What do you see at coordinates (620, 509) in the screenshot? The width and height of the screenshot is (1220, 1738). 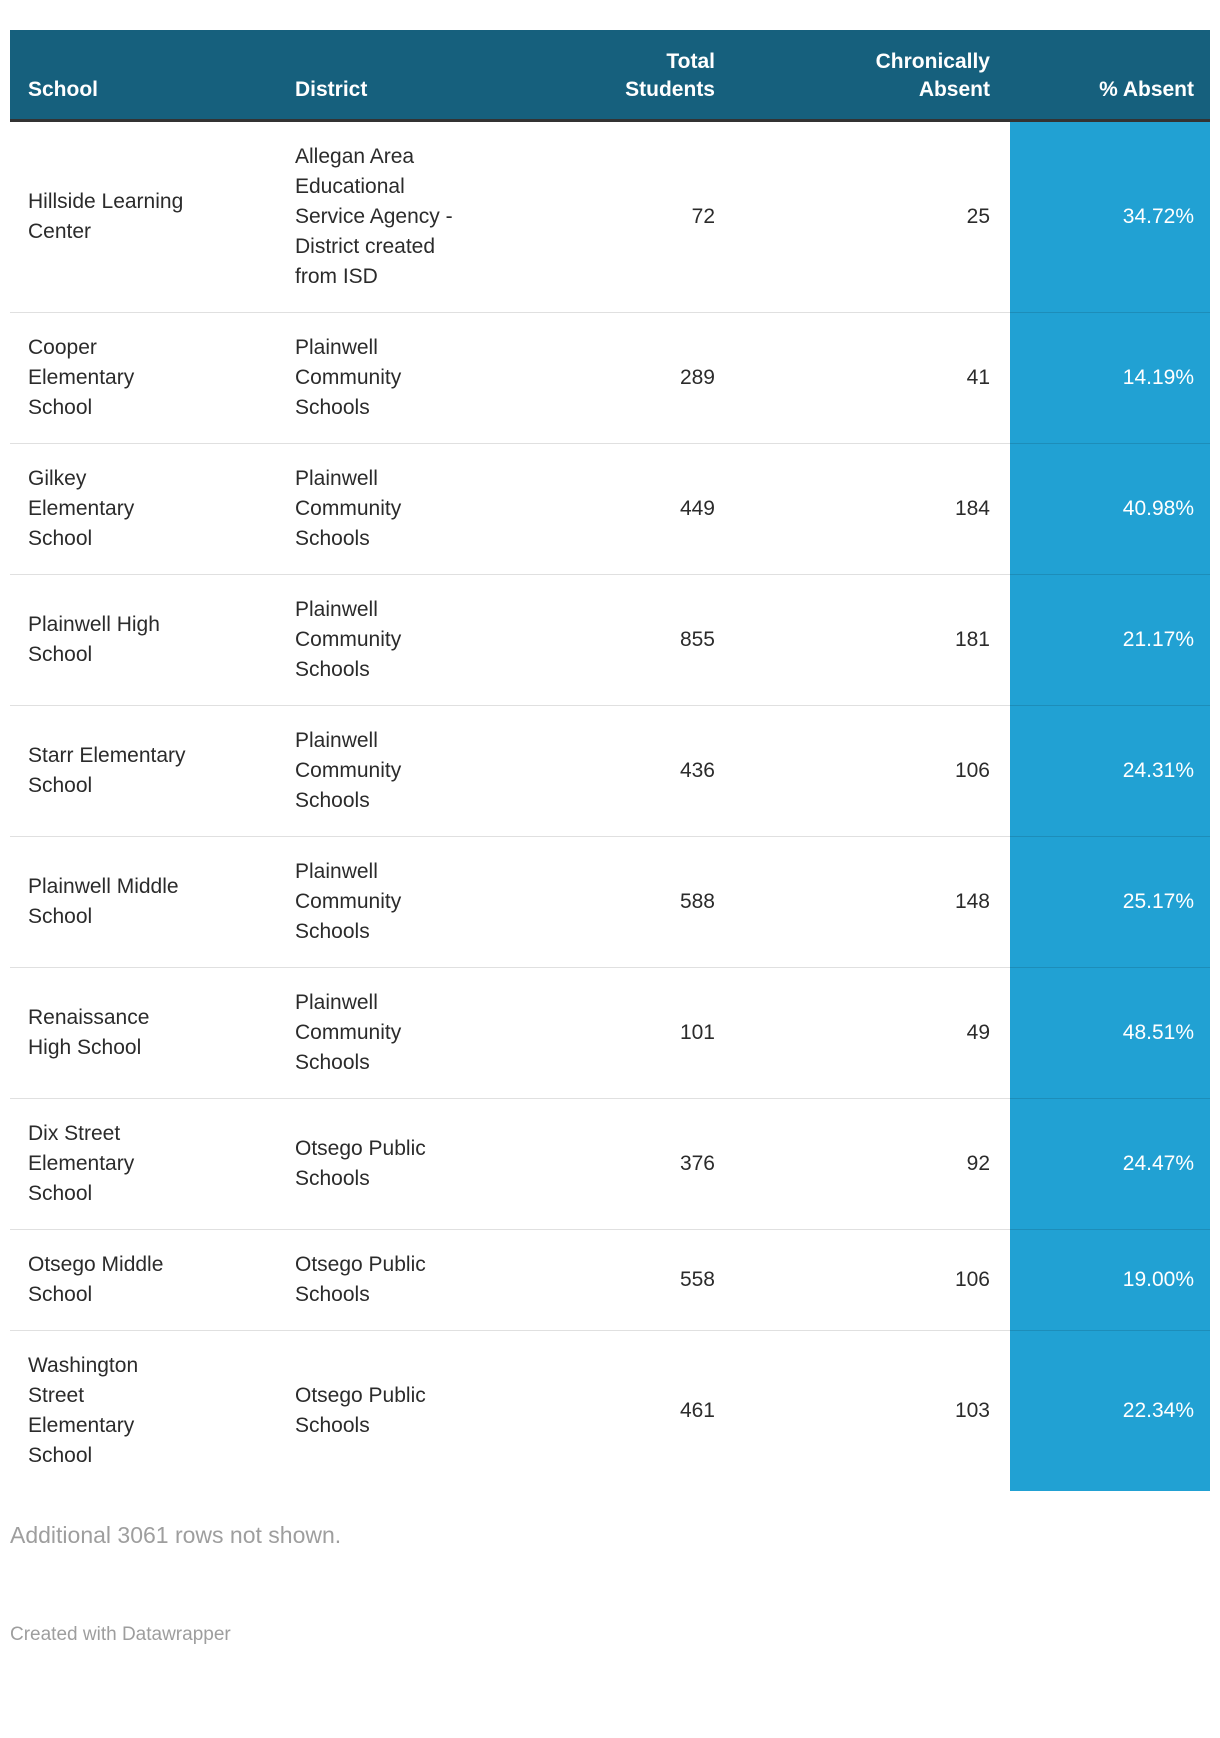 I see `total-students-cell: 449` at bounding box center [620, 509].